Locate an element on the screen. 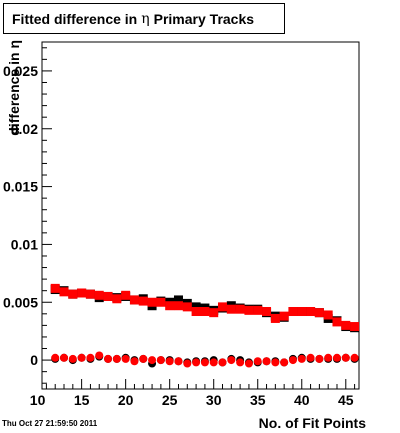 This screenshot has height=433, width=400. x-tick-label: 40 is located at coordinates (302, 400).